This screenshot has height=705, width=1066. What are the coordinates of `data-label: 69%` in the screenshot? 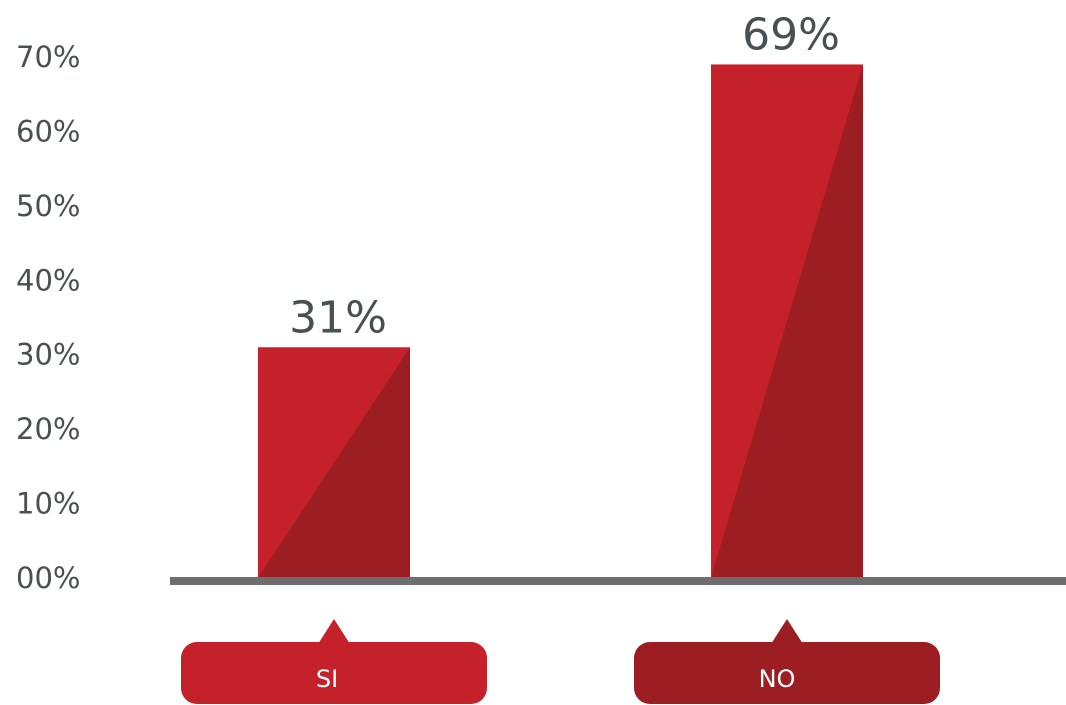 It's located at (791, 34).